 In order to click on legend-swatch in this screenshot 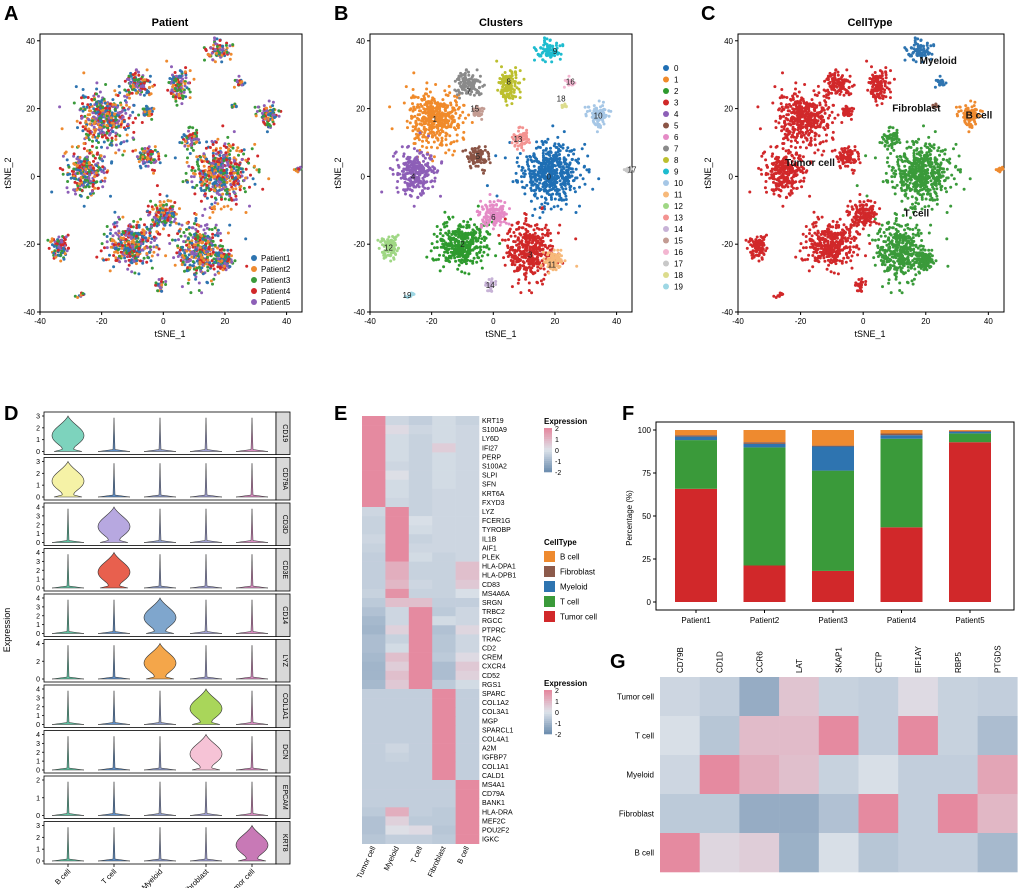, I will do `click(254, 302)`.